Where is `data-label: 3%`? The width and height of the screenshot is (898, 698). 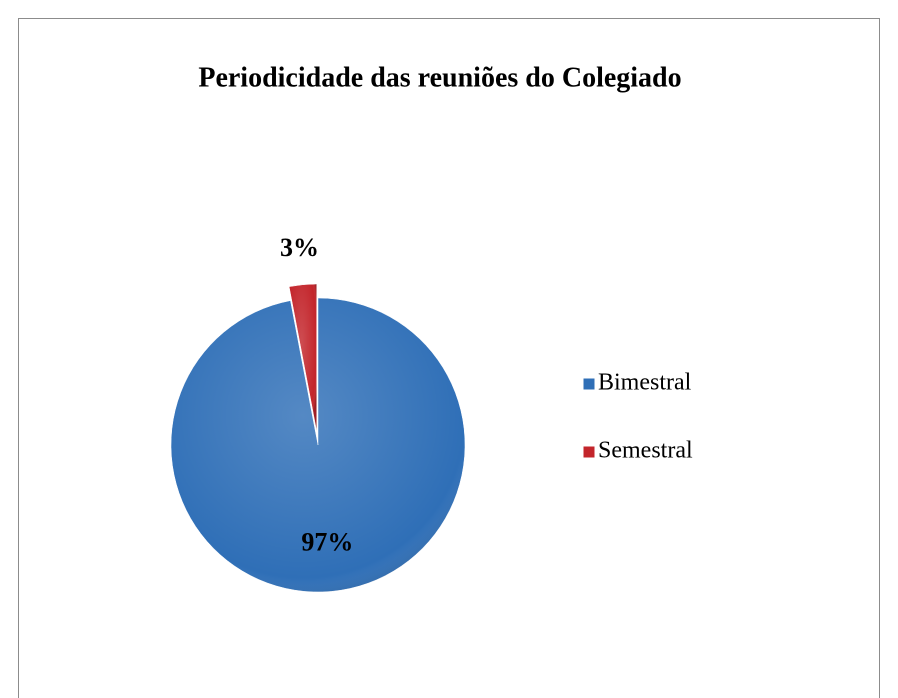
data-label: 3% is located at coordinates (299, 247).